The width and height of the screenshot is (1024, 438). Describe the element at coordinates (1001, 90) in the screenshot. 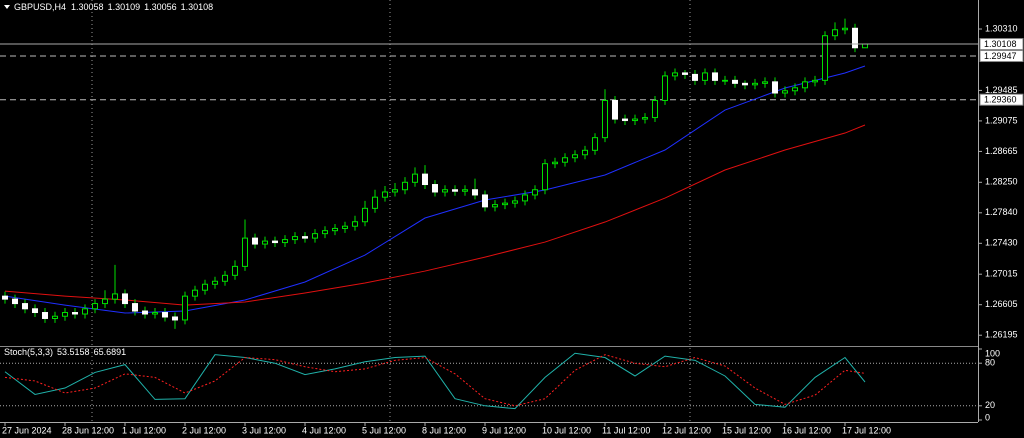

I see `y-tick-label: 1.29485` at that location.